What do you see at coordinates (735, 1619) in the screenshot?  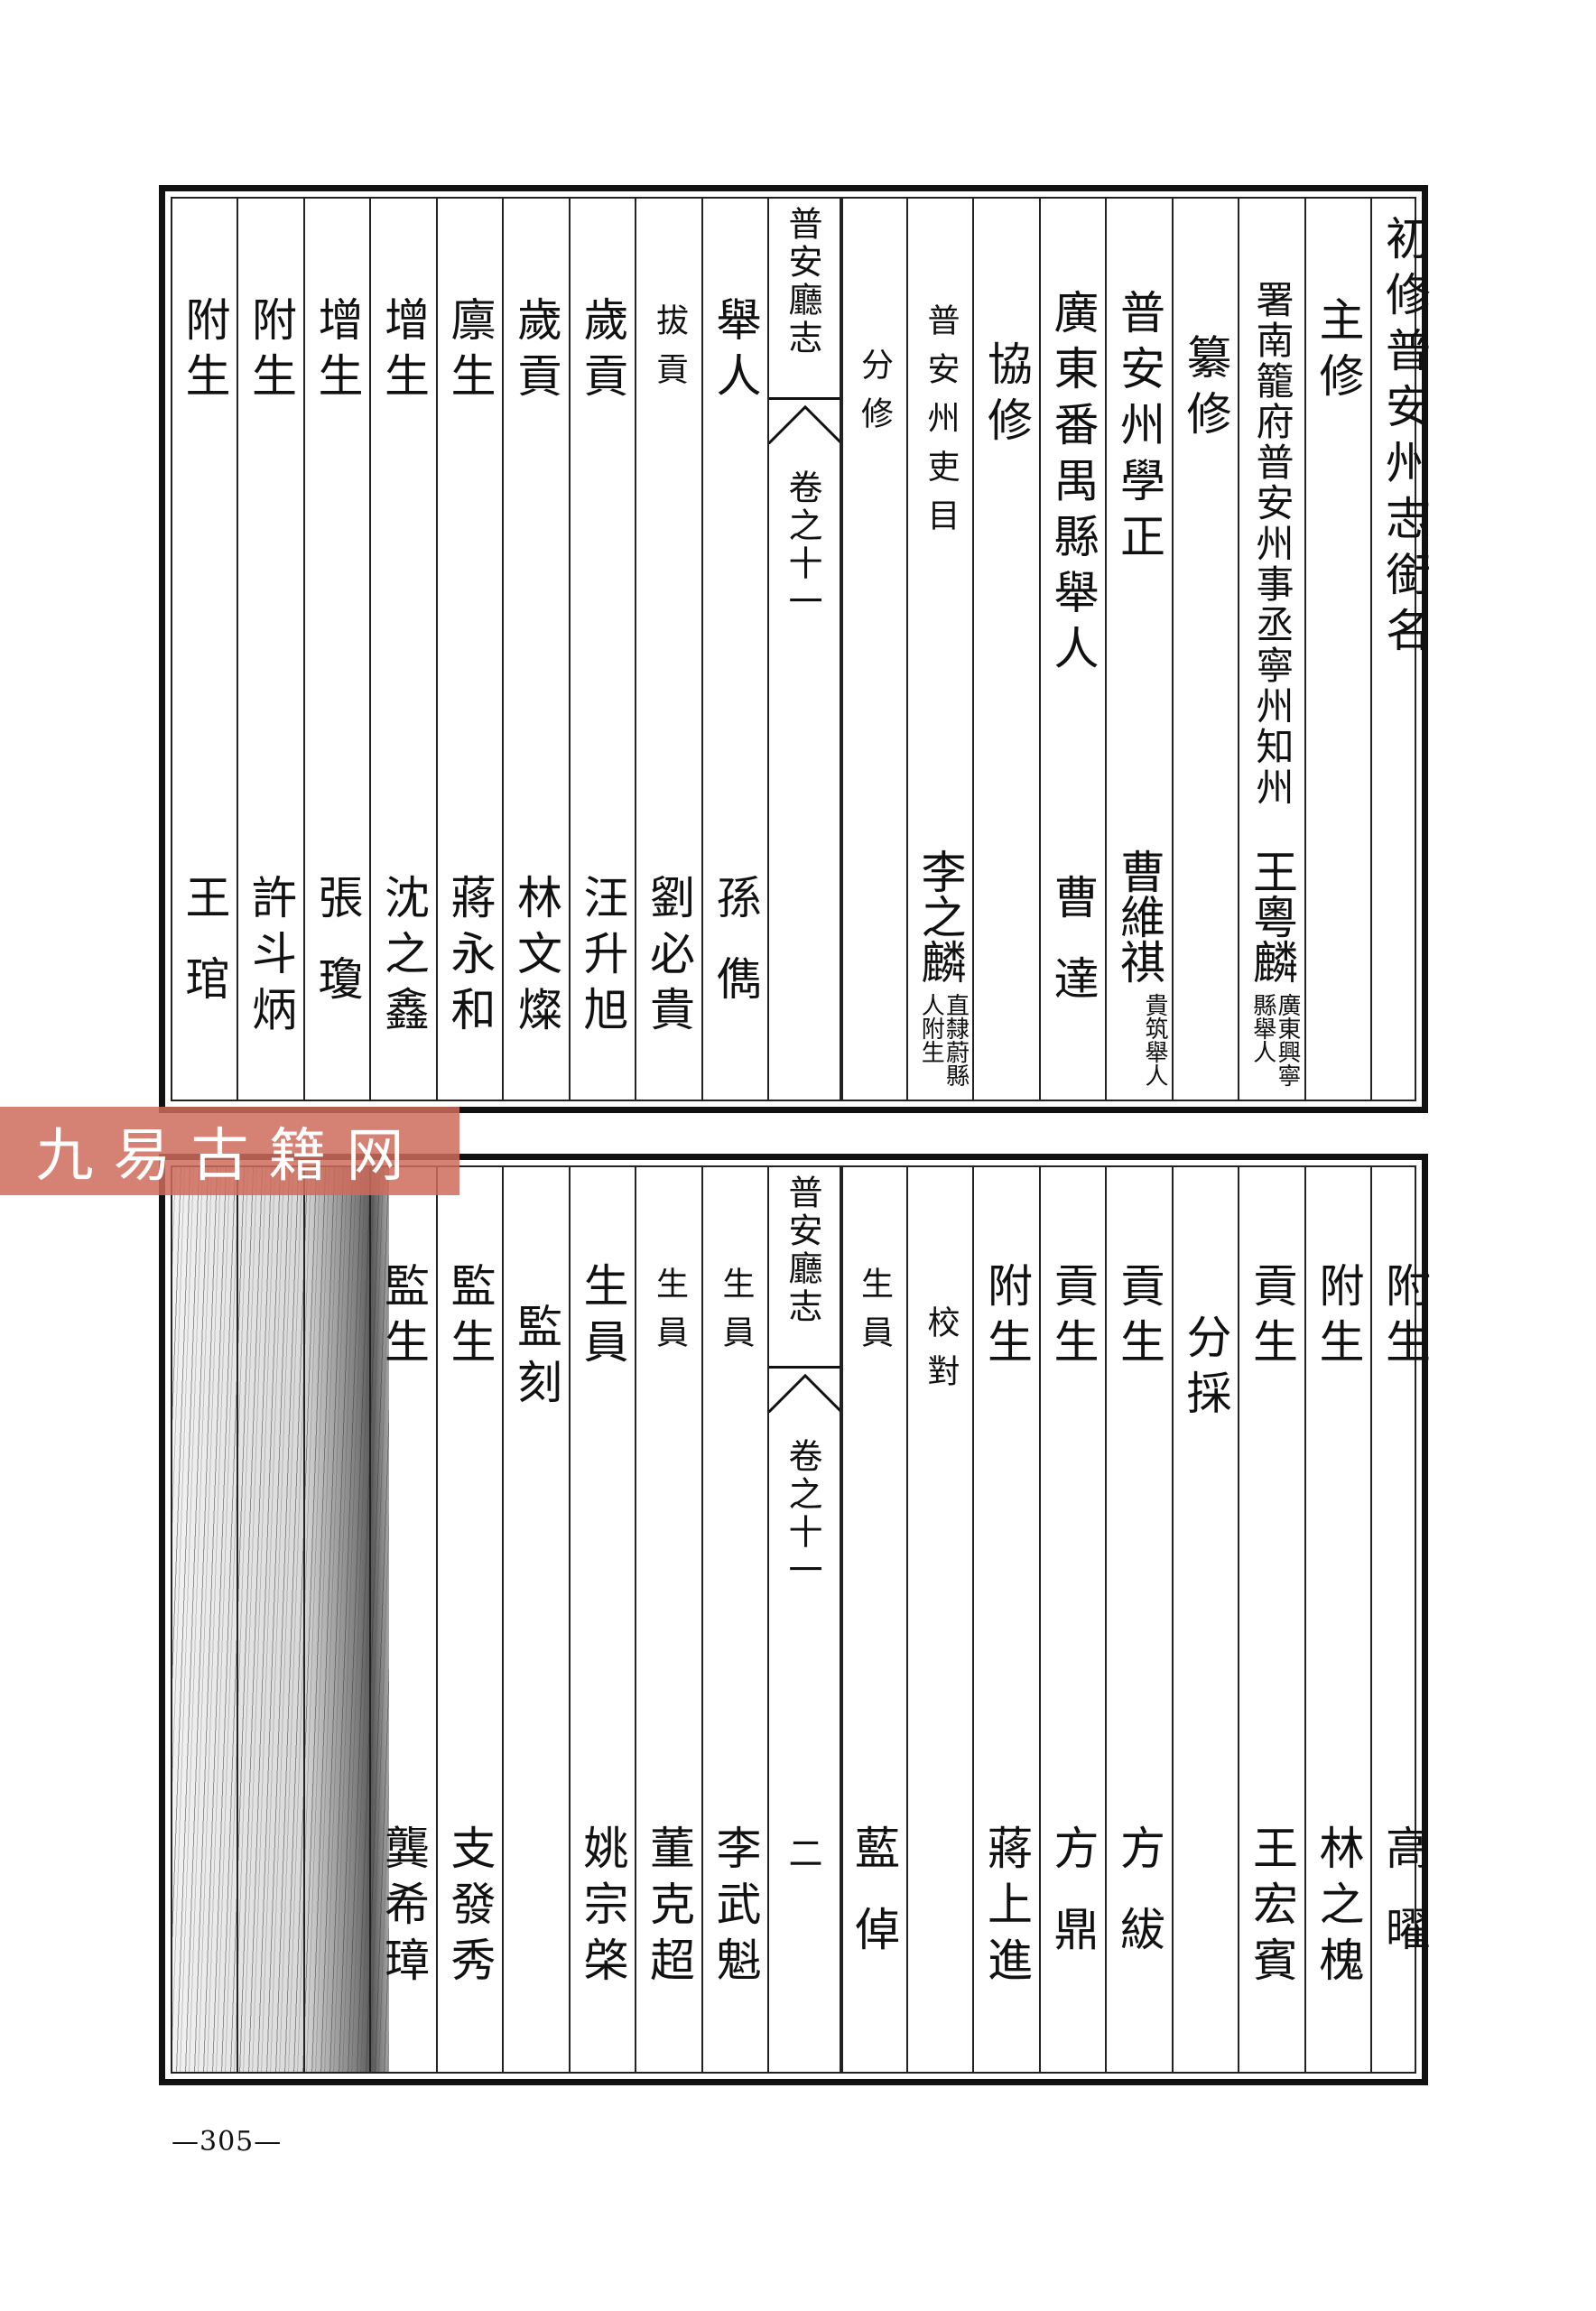 I see `bottom-left-column: 生員 李武魁` at bounding box center [735, 1619].